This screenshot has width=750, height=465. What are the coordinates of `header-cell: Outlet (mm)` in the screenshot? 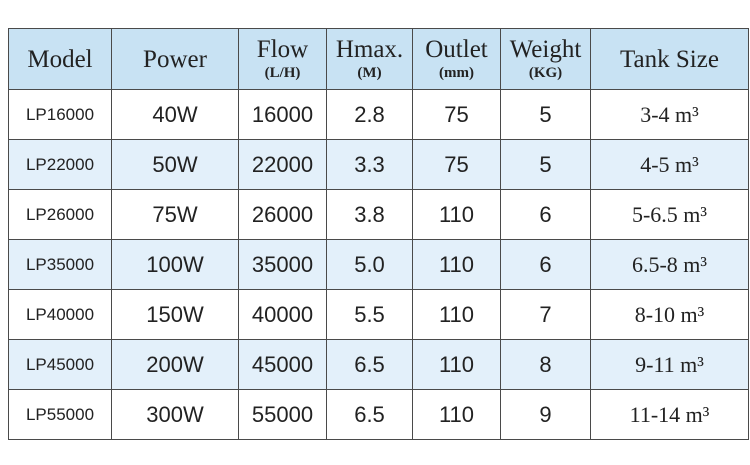 It's located at (456, 59).